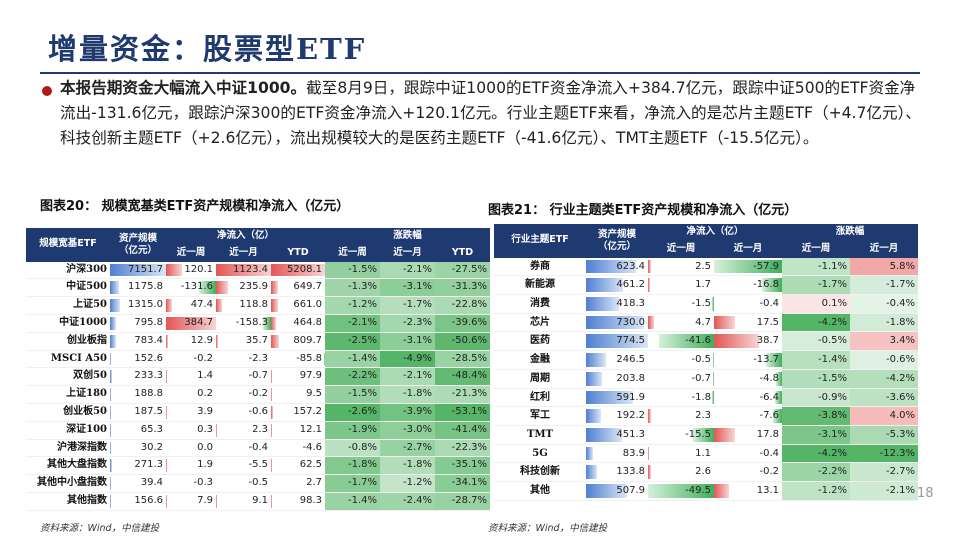  Describe the element at coordinates (68, 448) in the screenshot. I see `row-name-cell: 沪港深指数` at that location.